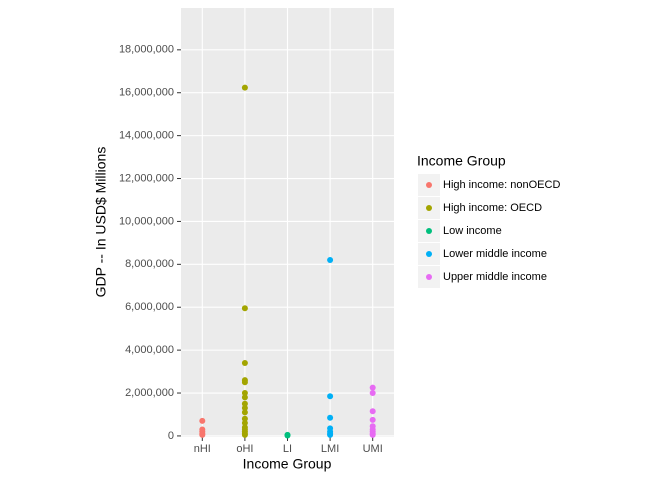 The image size is (672, 480). I want to click on y-tick-label: 6,000,000, so click(149, 307).